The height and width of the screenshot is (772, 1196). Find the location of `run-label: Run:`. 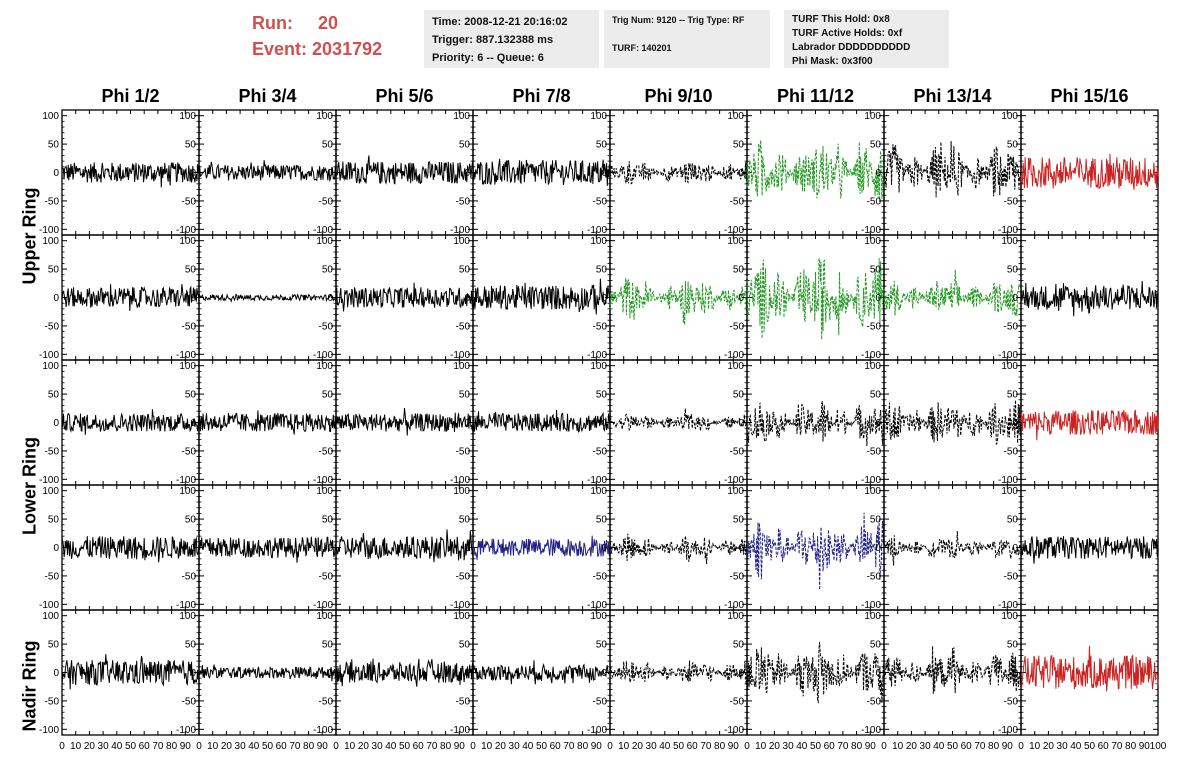

run-label: Run: is located at coordinates (272, 23).